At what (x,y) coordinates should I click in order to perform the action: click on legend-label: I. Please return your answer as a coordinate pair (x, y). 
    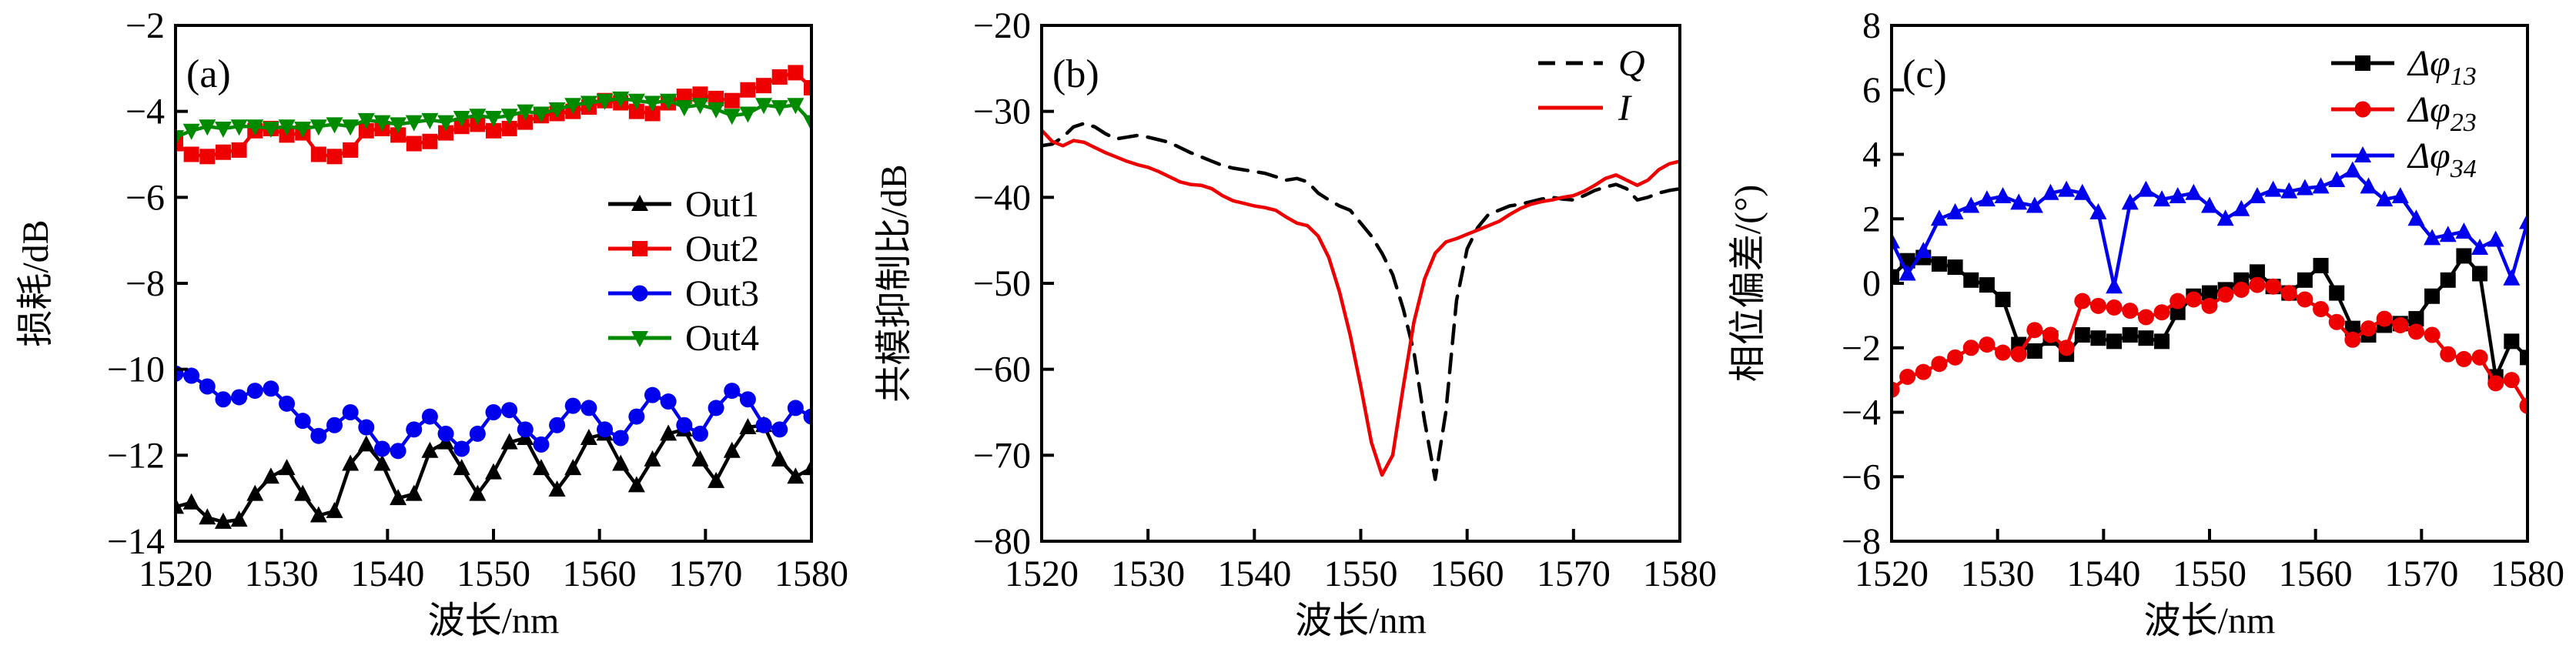
    Looking at the image, I should click on (1625, 108).